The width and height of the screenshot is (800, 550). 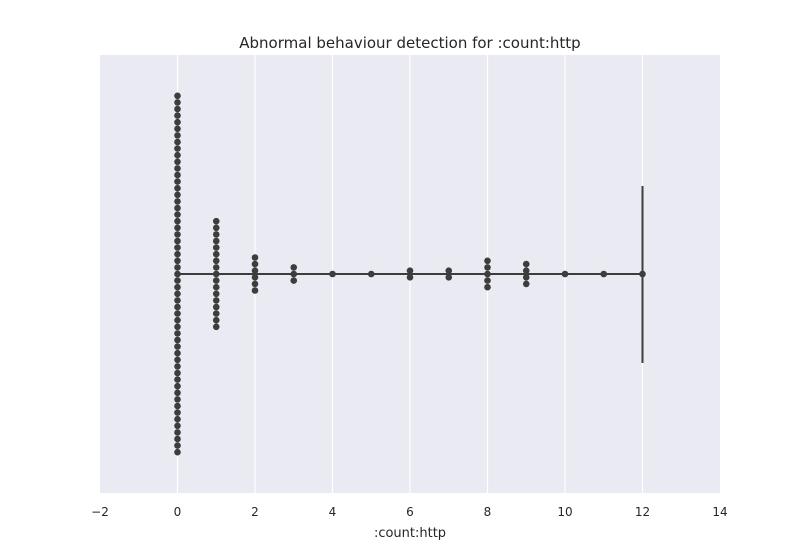 What do you see at coordinates (488, 512) in the screenshot?
I see `x-tick-label: 8` at bounding box center [488, 512].